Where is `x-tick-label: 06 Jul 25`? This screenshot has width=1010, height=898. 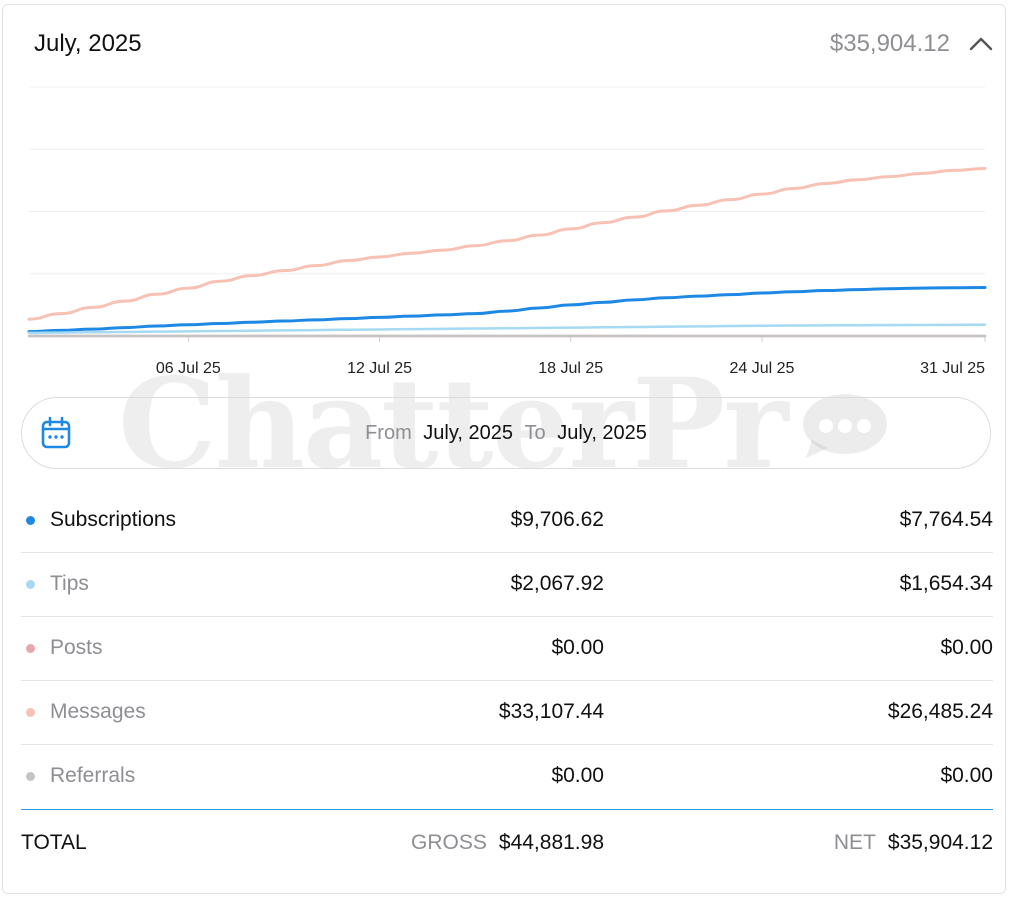 x-tick-label: 06 Jul 25 is located at coordinates (188, 368).